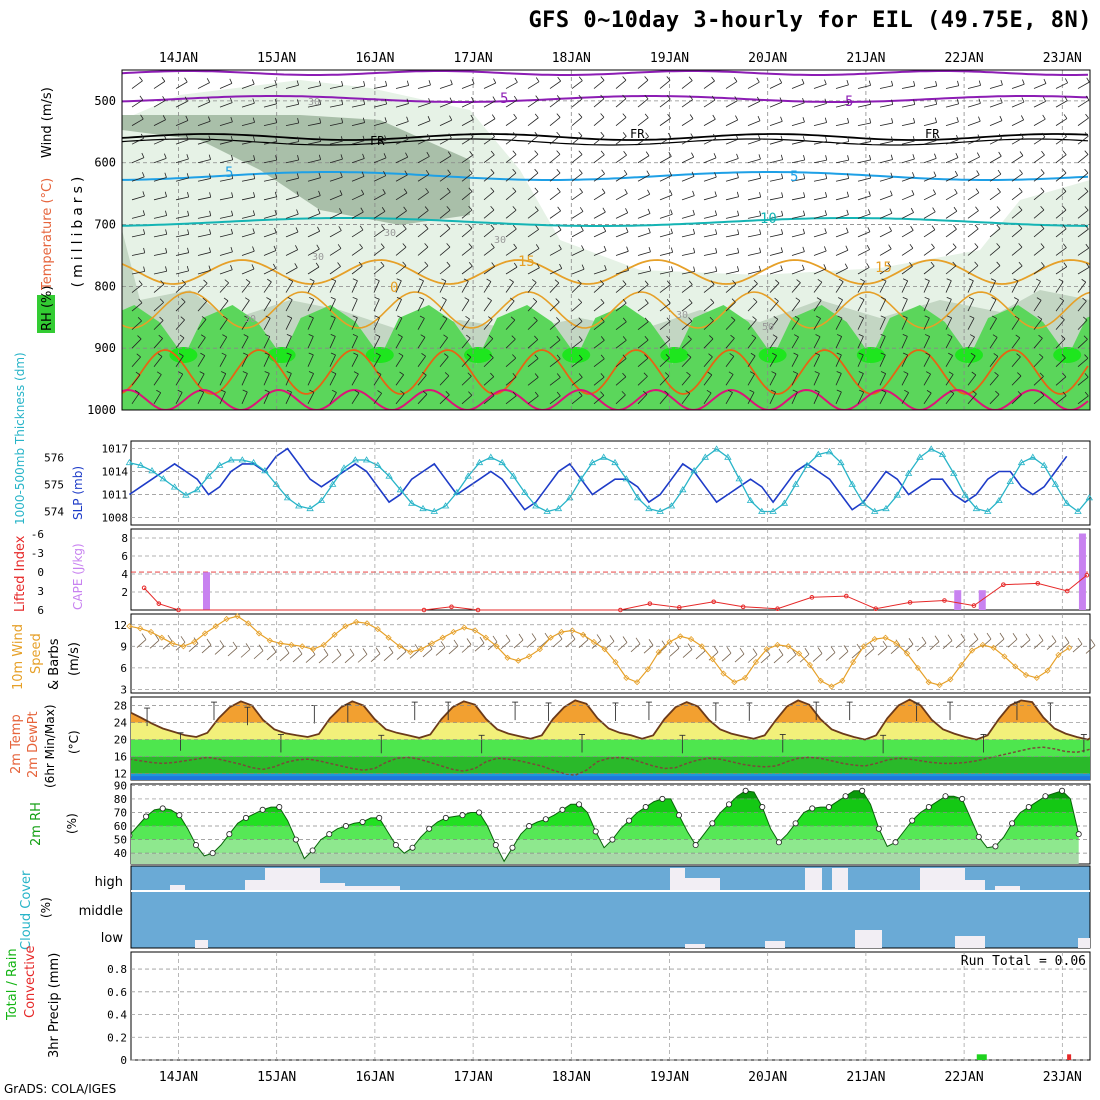 The height and width of the screenshot is (1100, 1100). I want to click on wind-axis-label-3: & Barbs, so click(54, 664).